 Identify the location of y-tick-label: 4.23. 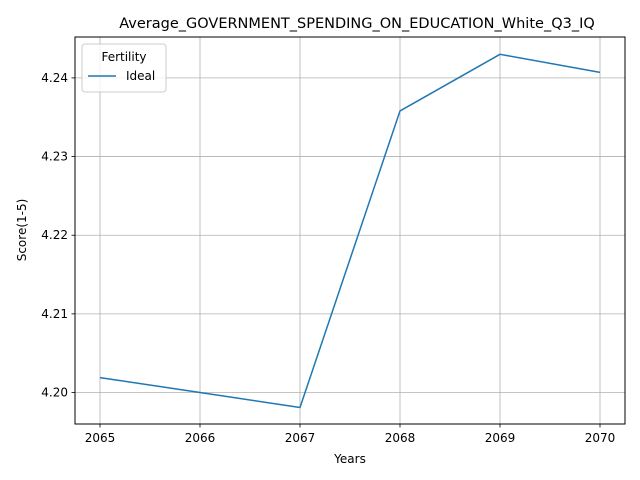
(54, 157).